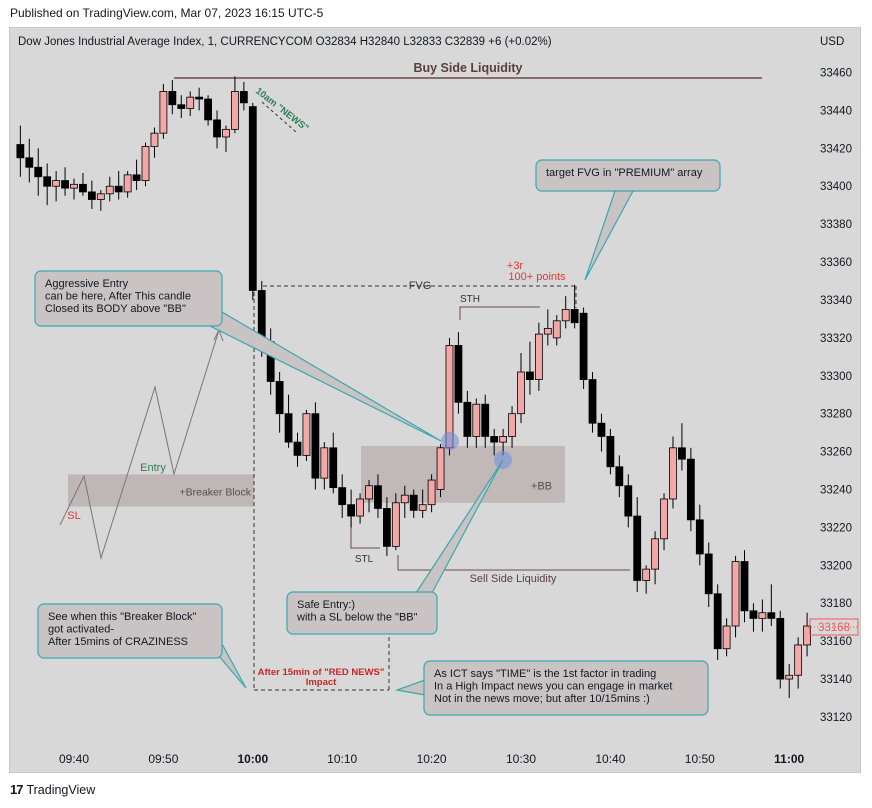 The height and width of the screenshot is (808, 872). What do you see at coordinates (836, 111) in the screenshot?
I see `y-tick-label: 33440` at bounding box center [836, 111].